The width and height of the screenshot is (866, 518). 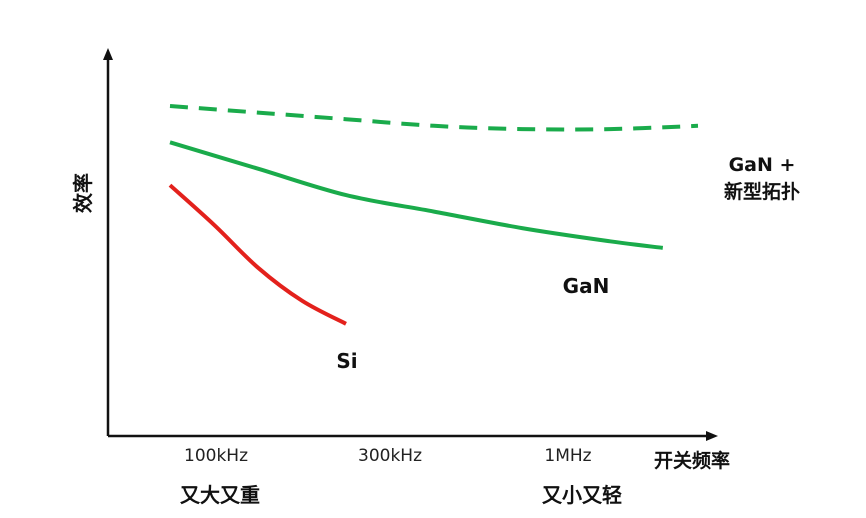 I want to click on x-tick-label: 100kHz, so click(x=216, y=456).